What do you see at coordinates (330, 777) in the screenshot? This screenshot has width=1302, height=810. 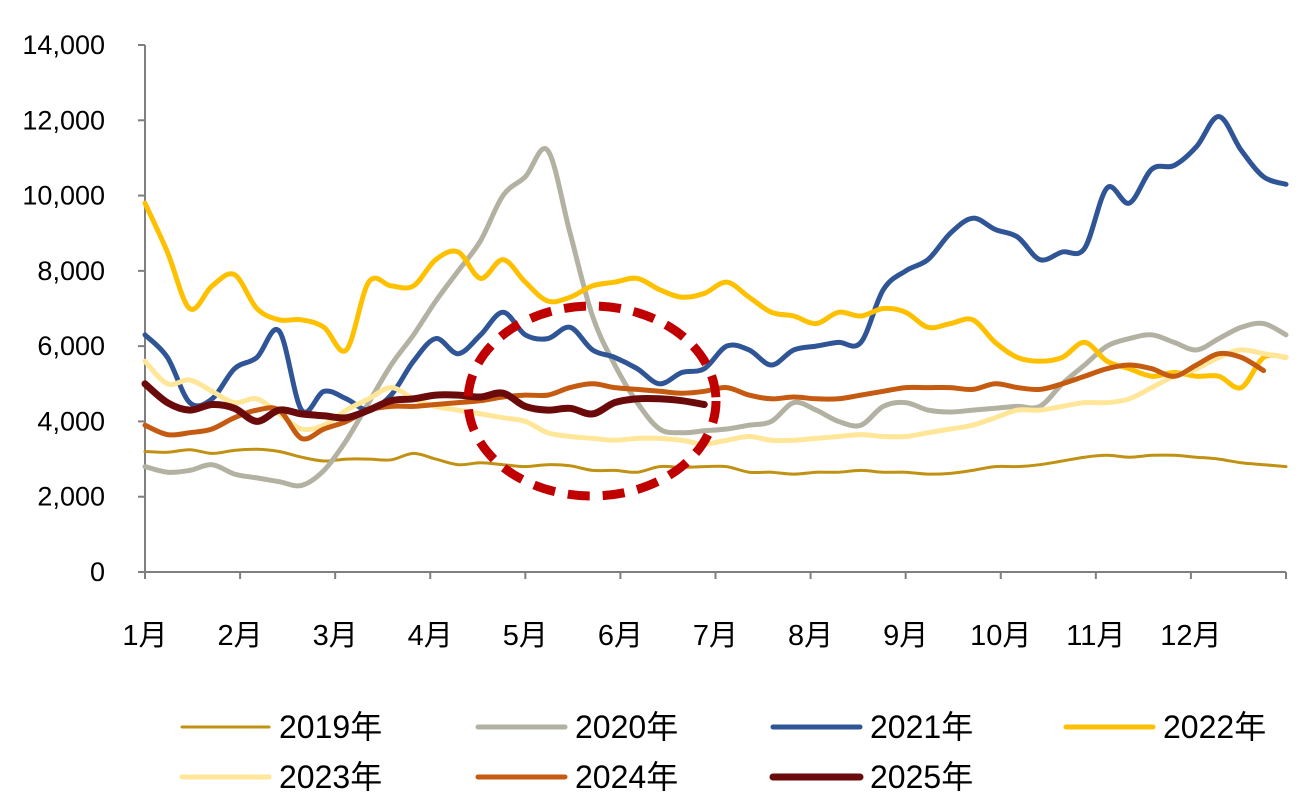 I see `legend-label: 2023年` at bounding box center [330, 777].